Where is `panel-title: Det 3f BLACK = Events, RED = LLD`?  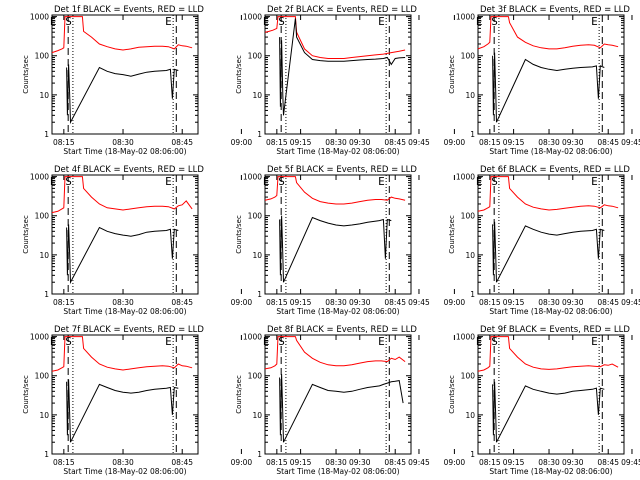
panel-title: Det 3f BLACK = Events, RED = LLD is located at coordinates (555, 10).